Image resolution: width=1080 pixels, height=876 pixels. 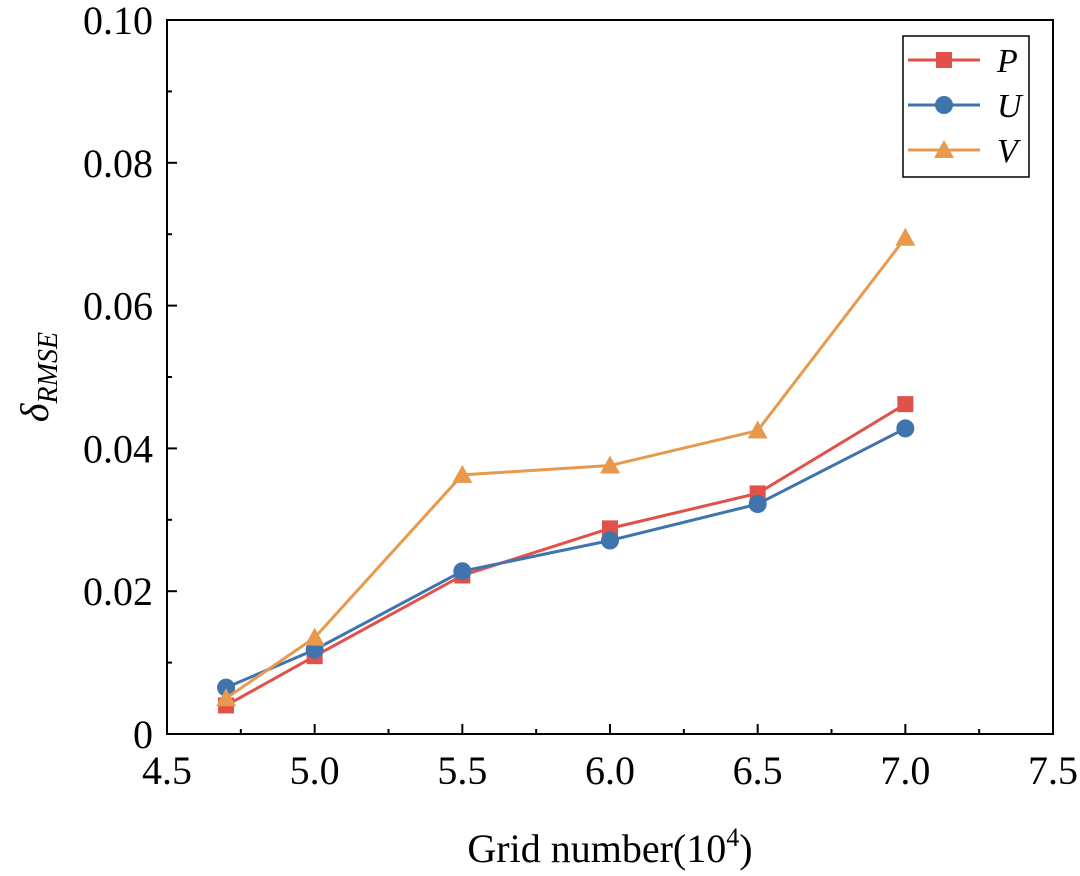 What do you see at coordinates (462, 770) in the screenshot?
I see `x-tick-label: 5.5` at bounding box center [462, 770].